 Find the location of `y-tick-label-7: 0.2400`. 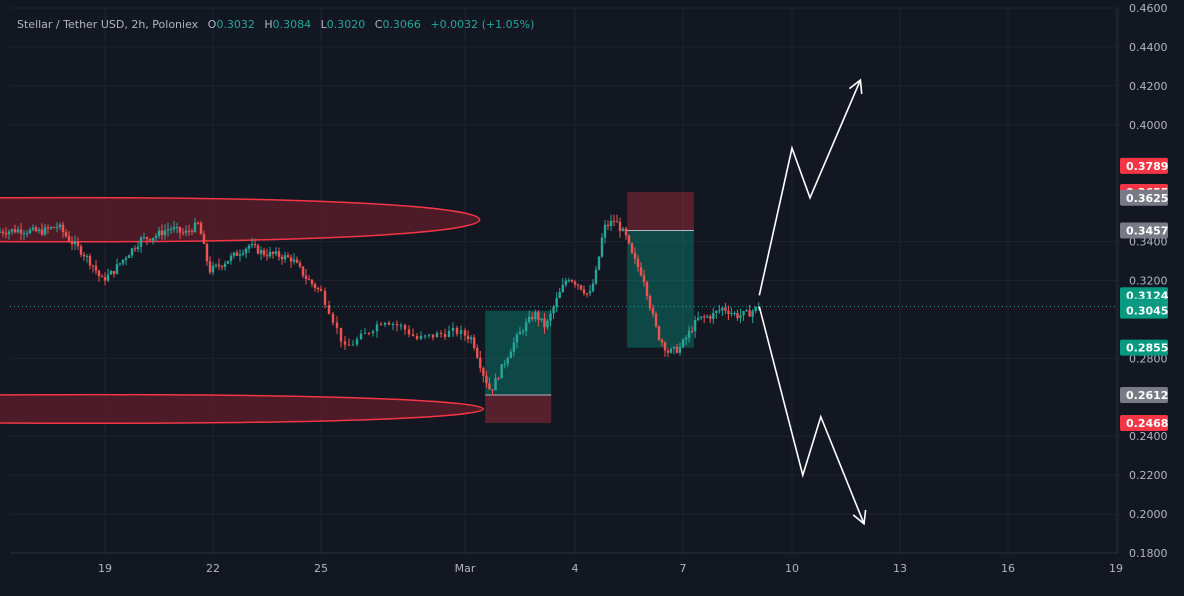

y-tick-label-7: 0.2400 is located at coordinates (1148, 436).